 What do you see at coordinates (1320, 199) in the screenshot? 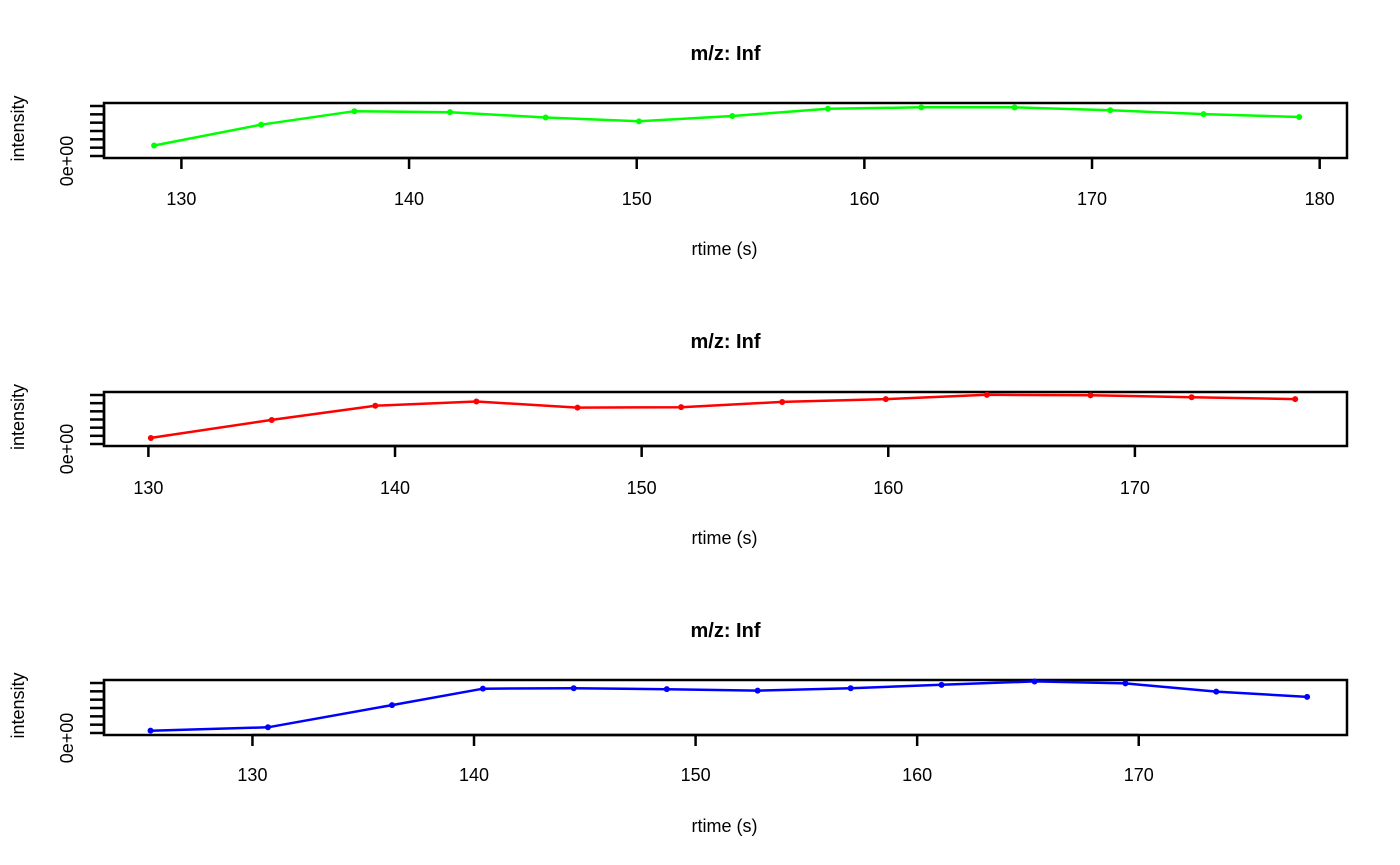
I see `x-tick-label: 180` at bounding box center [1320, 199].